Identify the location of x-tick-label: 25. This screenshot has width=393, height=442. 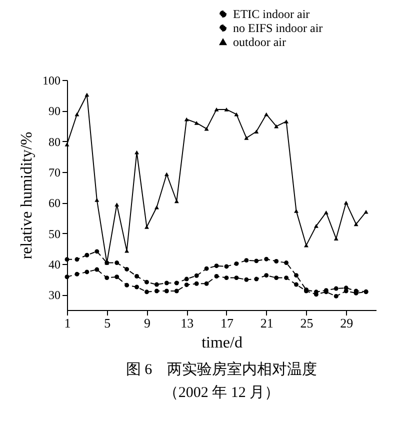
(307, 323).